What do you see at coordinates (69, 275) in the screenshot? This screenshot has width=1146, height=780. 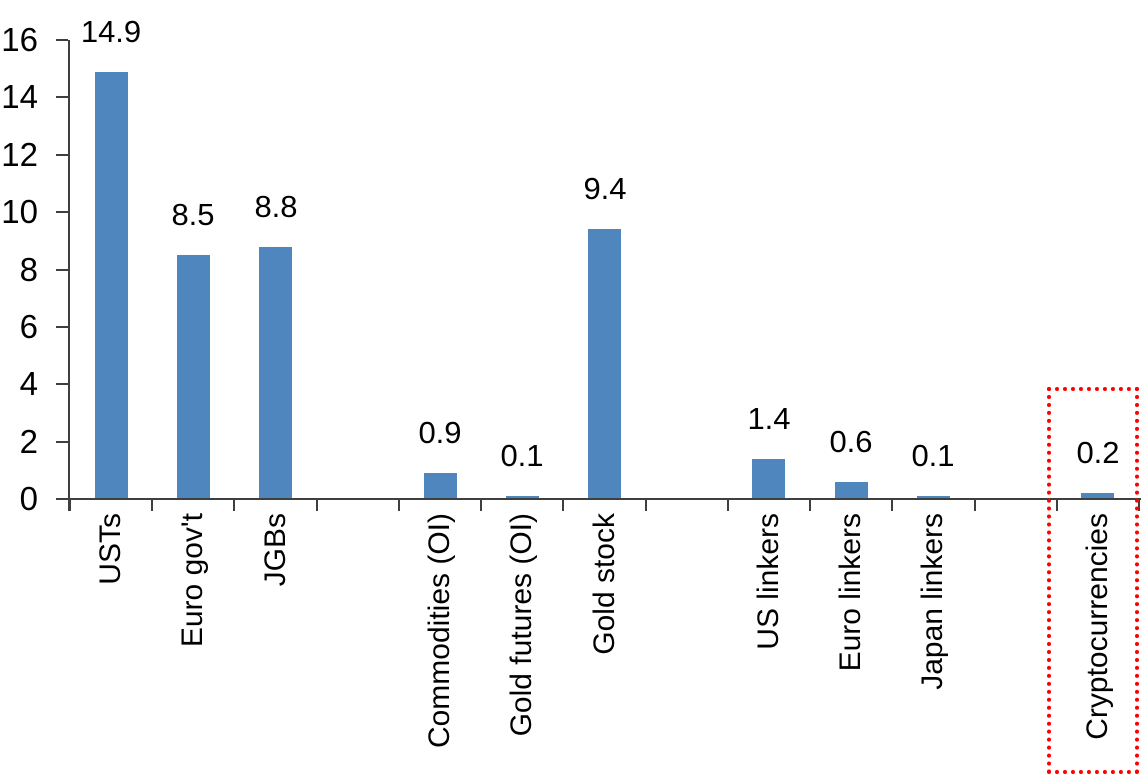 I see `y-axis-line` at bounding box center [69, 275].